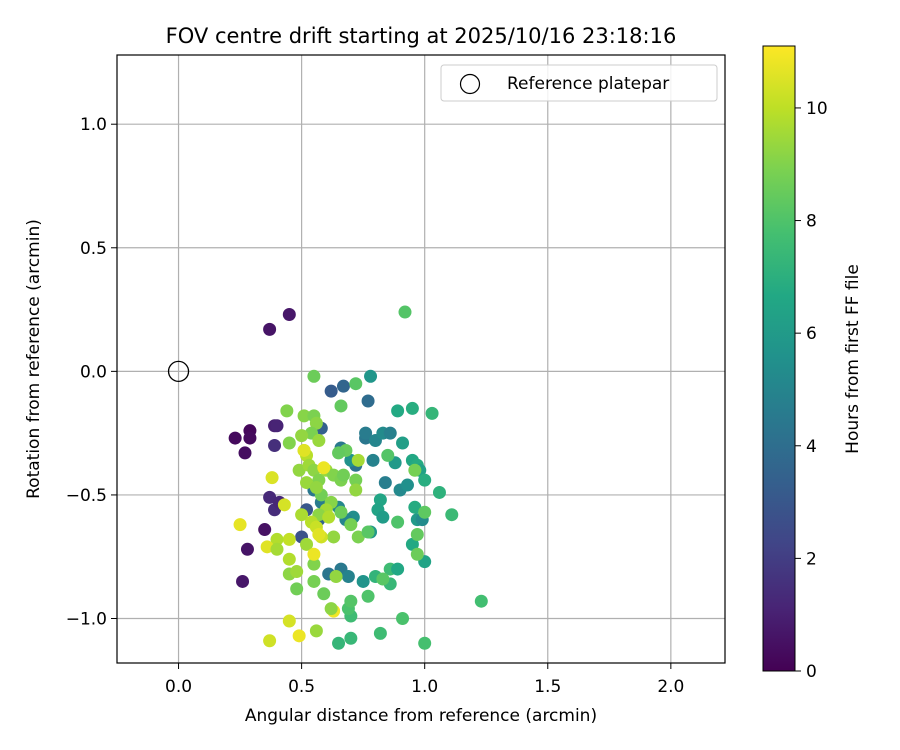 This screenshot has height=750, width=900. I want to click on colorbar-tick-label: 2, so click(811, 559).